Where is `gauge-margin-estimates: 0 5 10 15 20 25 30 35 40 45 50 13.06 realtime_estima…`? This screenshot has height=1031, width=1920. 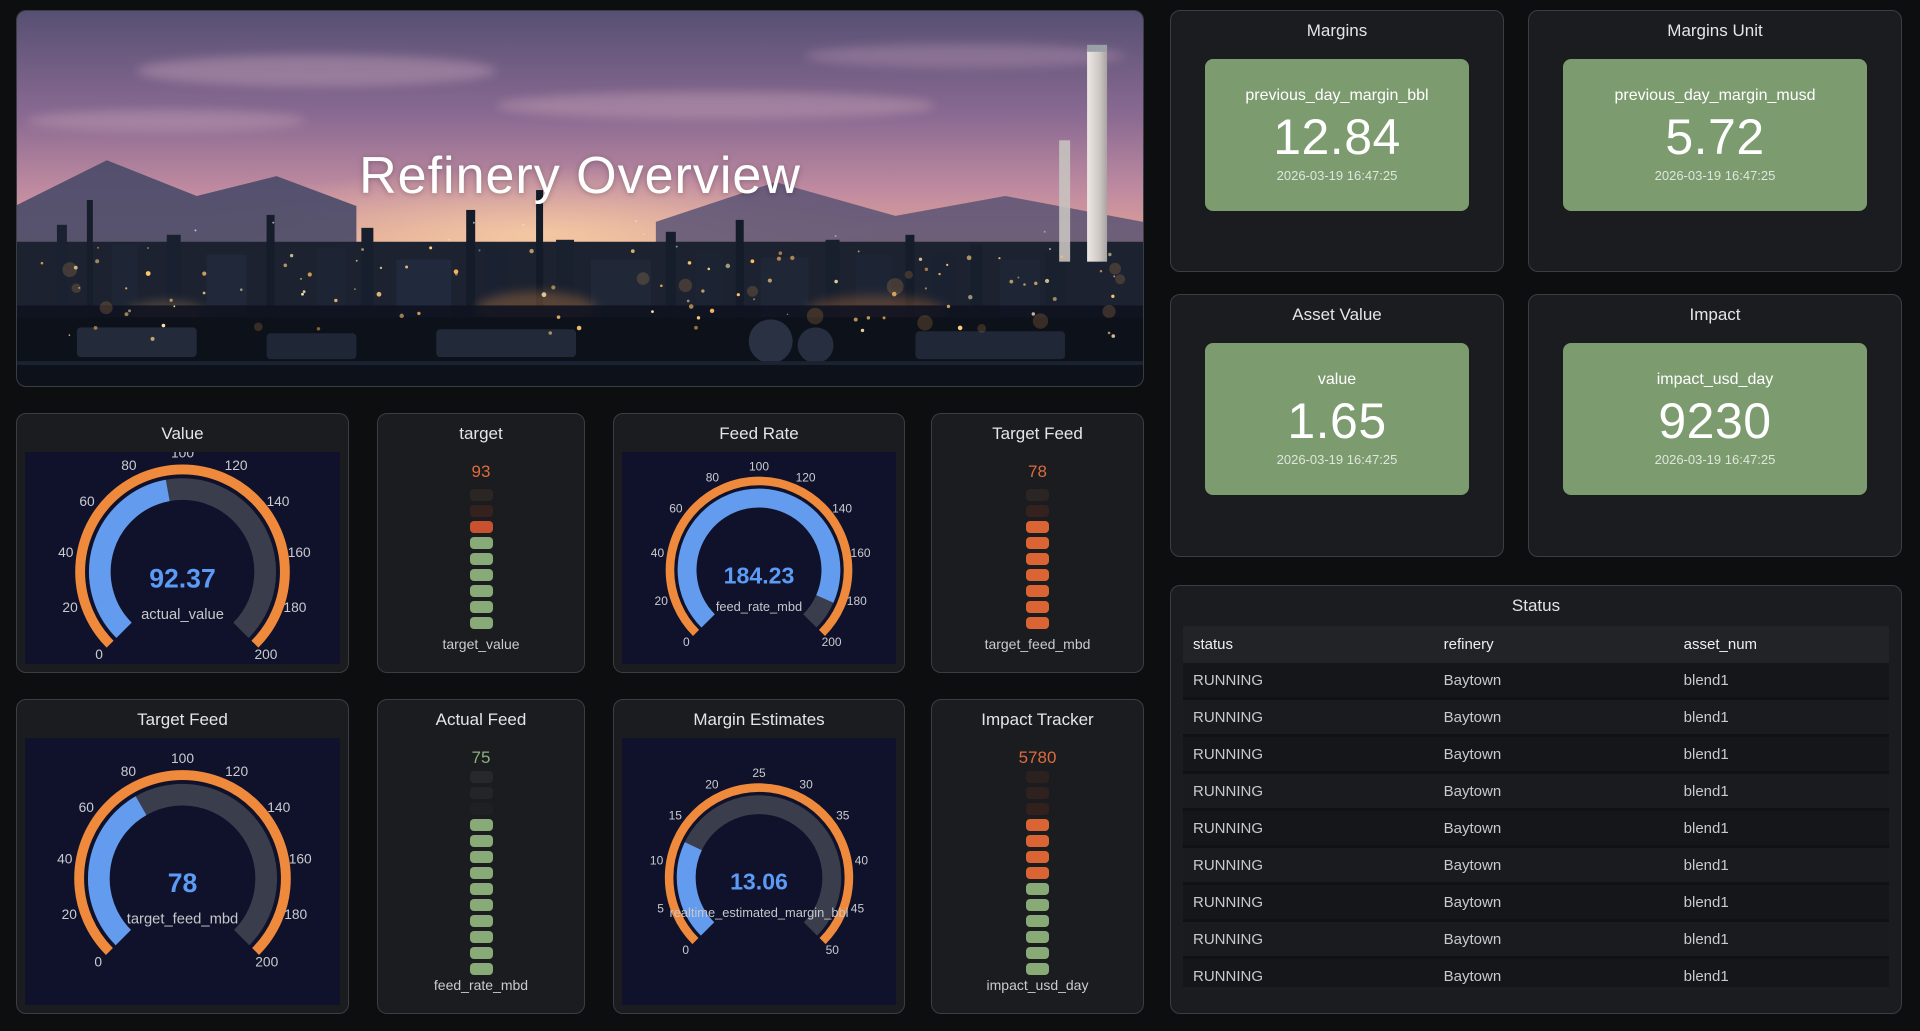 gauge-margin-estimates: 0 5 10 15 20 25 30 35 40 45 50 13.06 realtime_estima… is located at coordinates (759, 871).